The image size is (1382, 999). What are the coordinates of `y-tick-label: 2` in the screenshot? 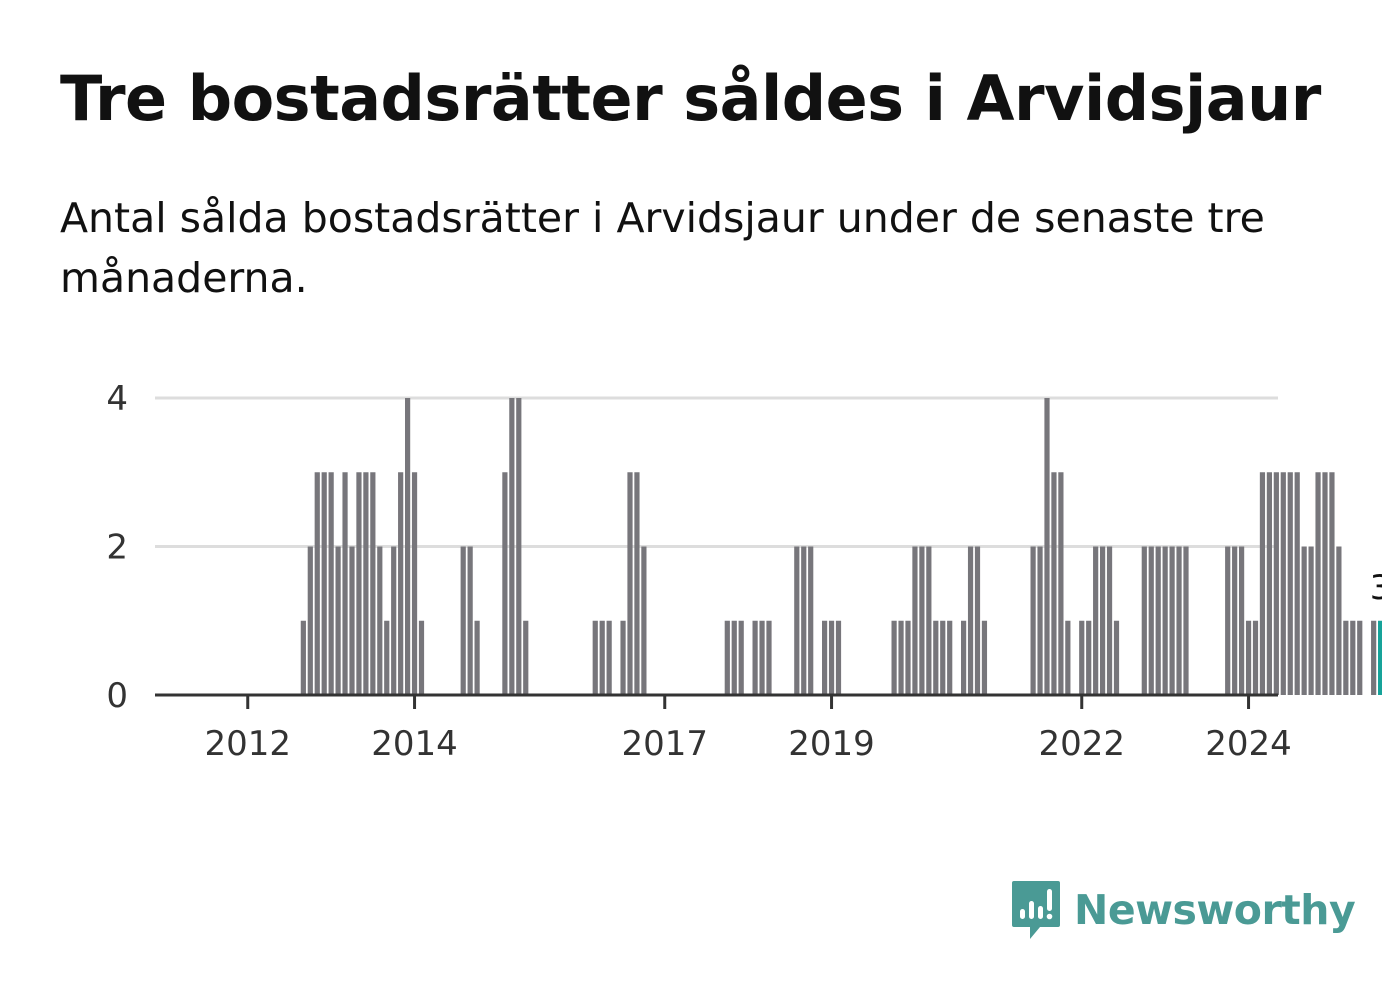 It's located at (117, 548).